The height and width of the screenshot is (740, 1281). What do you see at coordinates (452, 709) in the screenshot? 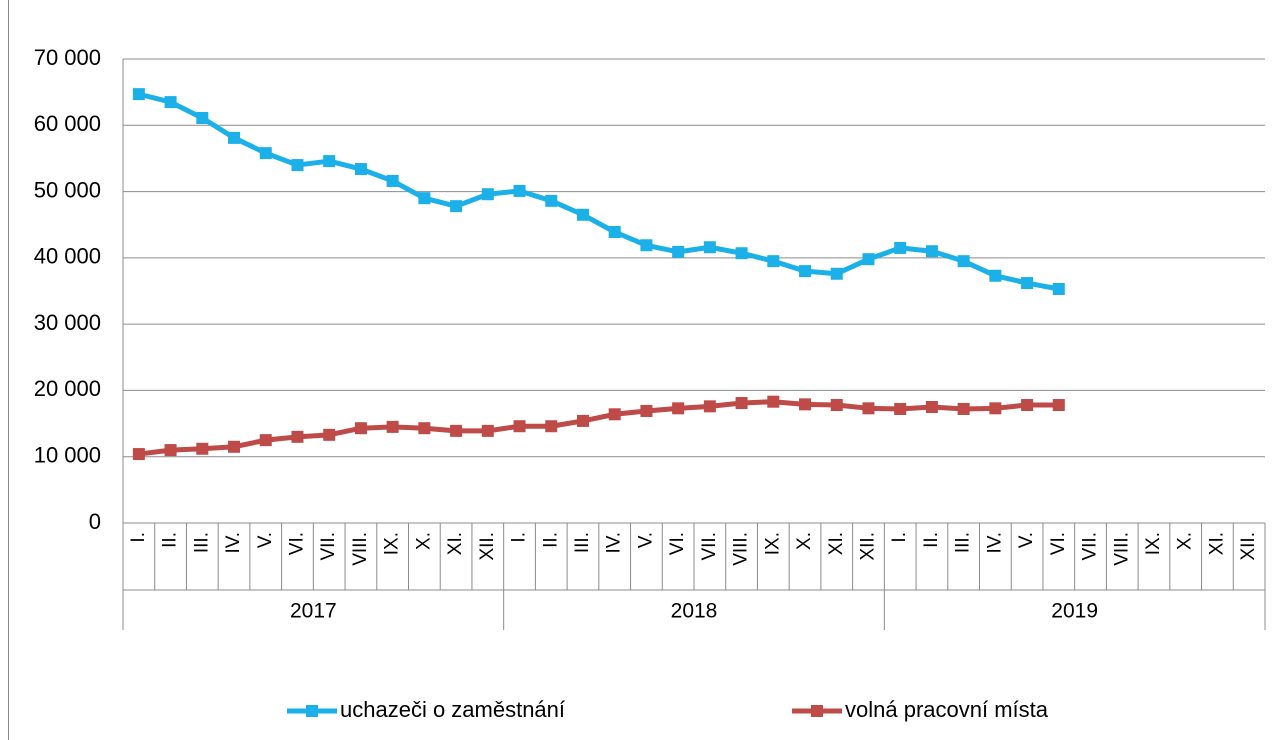
I see `legend-label: uchazeči o zaměstnání` at bounding box center [452, 709].